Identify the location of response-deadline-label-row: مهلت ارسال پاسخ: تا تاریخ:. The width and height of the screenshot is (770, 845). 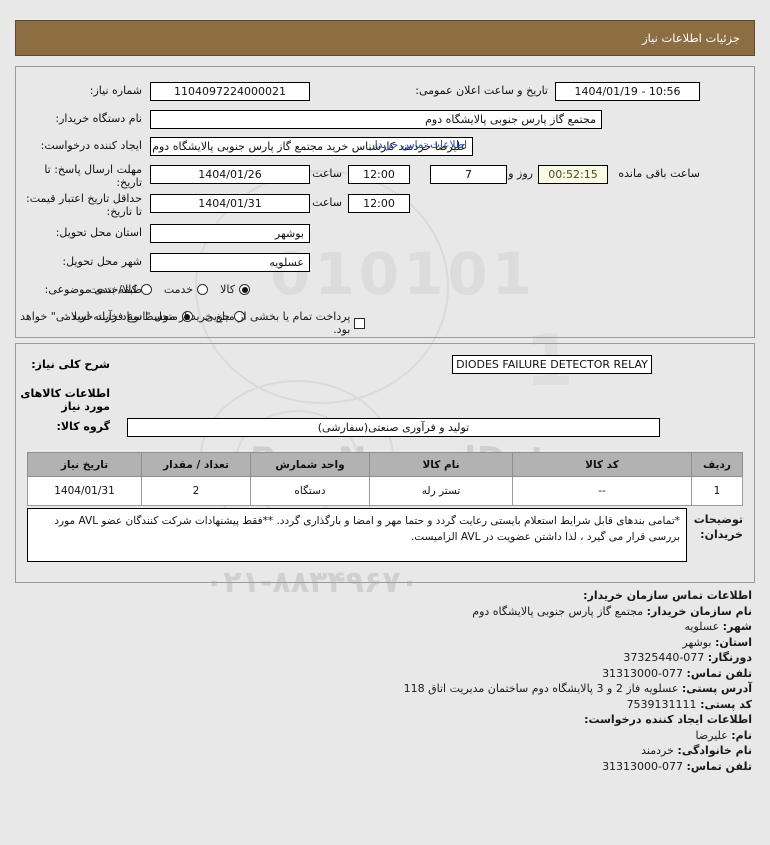
(83, 176).